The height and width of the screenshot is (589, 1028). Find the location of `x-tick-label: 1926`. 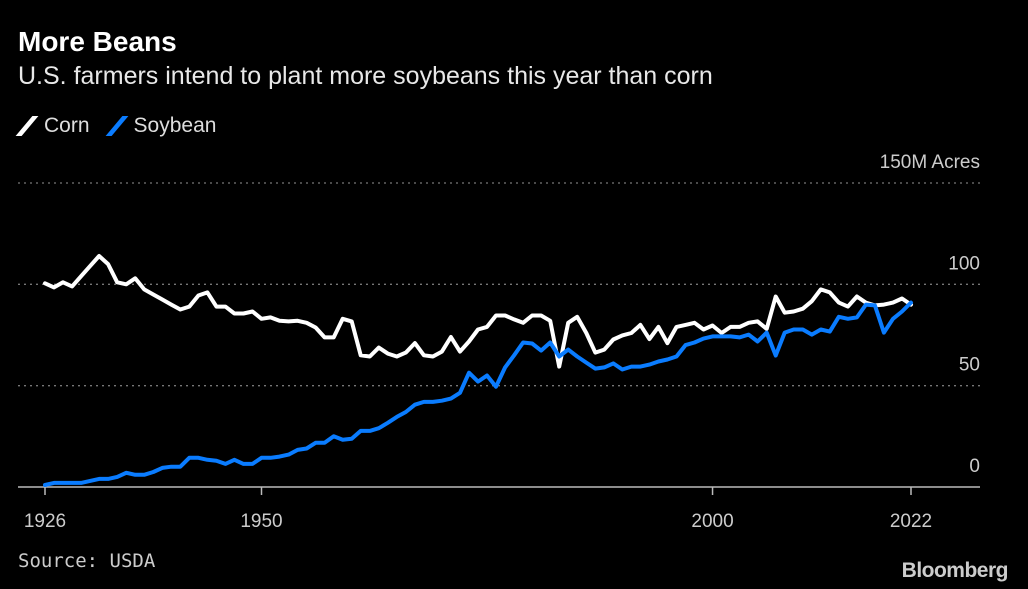

x-tick-label: 1926 is located at coordinates (45, 521).